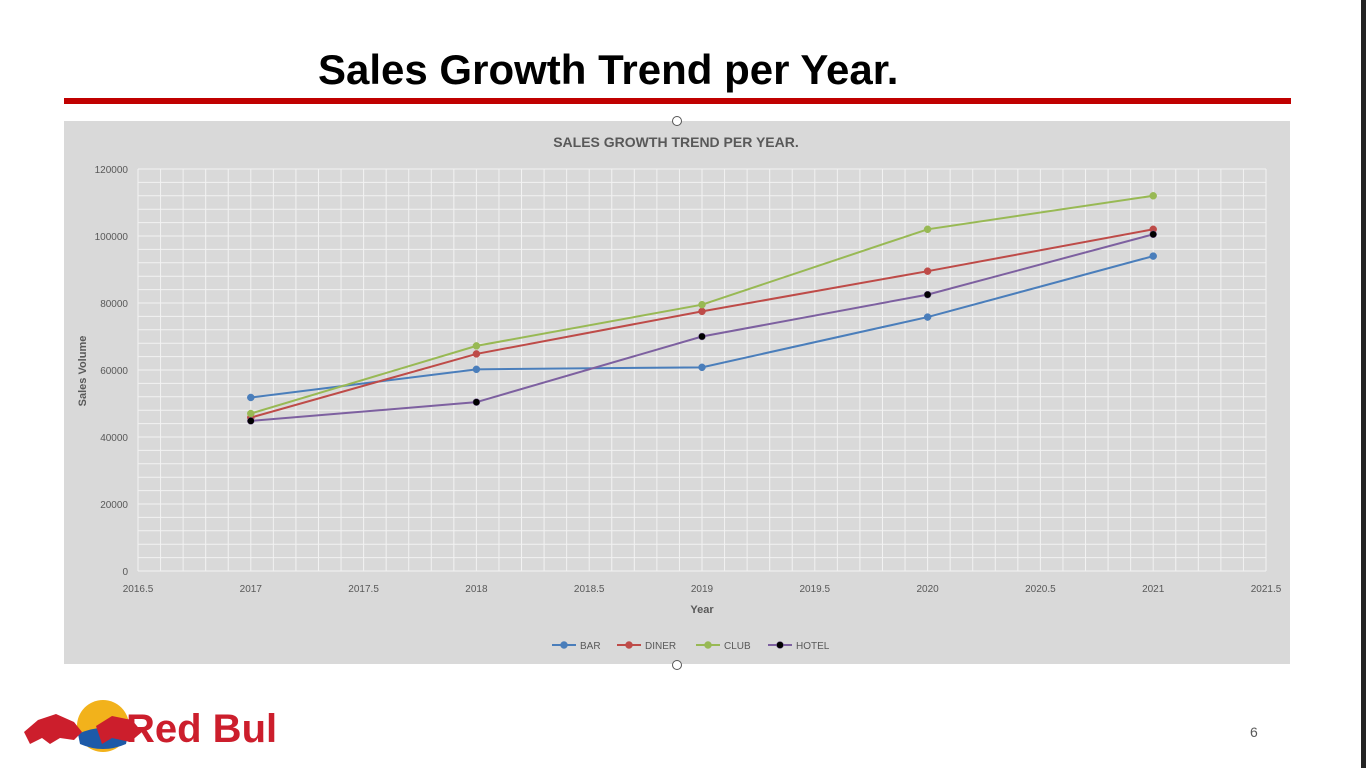  Describe the element at coordinates (629, 645) in the screenshot. I see `legend-marker-diner` at that location.